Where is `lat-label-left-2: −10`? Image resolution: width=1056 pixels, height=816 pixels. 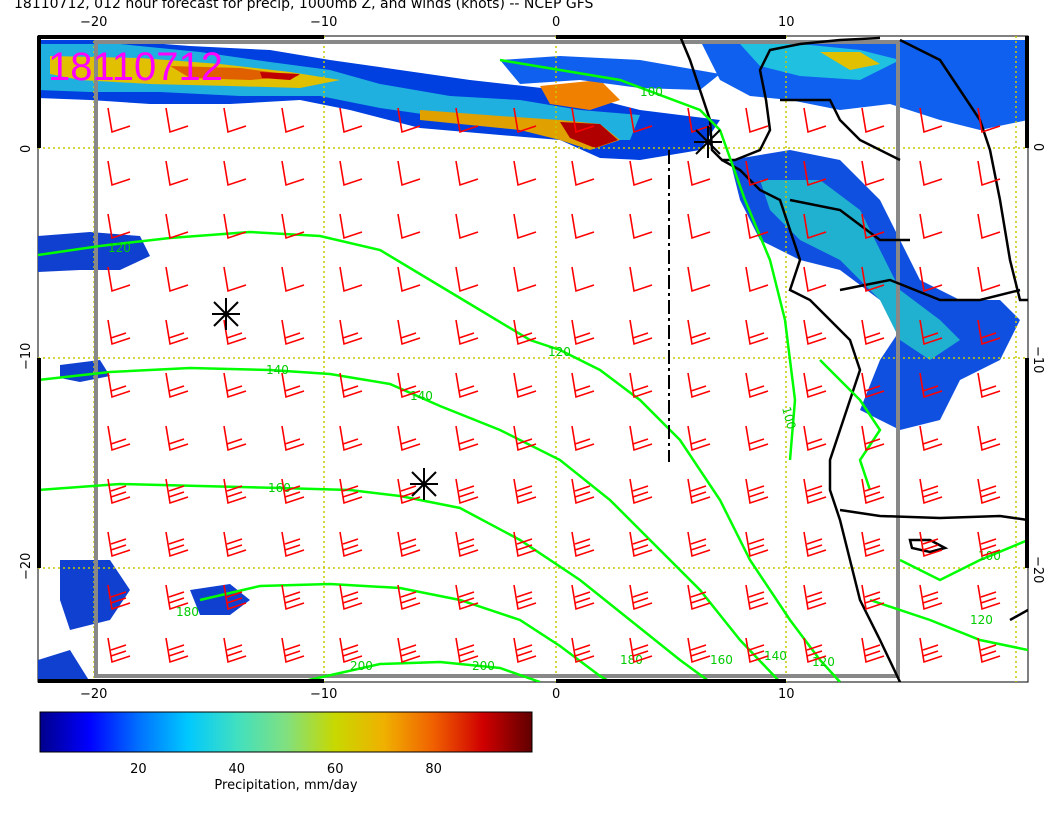 lat-label-left-2: −10 is located at coordinates (26, 356).